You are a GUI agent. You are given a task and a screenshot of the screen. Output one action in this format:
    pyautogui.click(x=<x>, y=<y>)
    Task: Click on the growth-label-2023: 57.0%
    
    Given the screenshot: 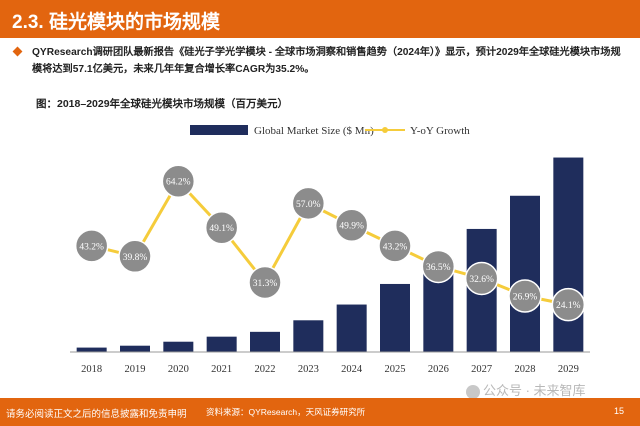 What is the action you would take?
    pyautogui.click(x=308, y=205)
    